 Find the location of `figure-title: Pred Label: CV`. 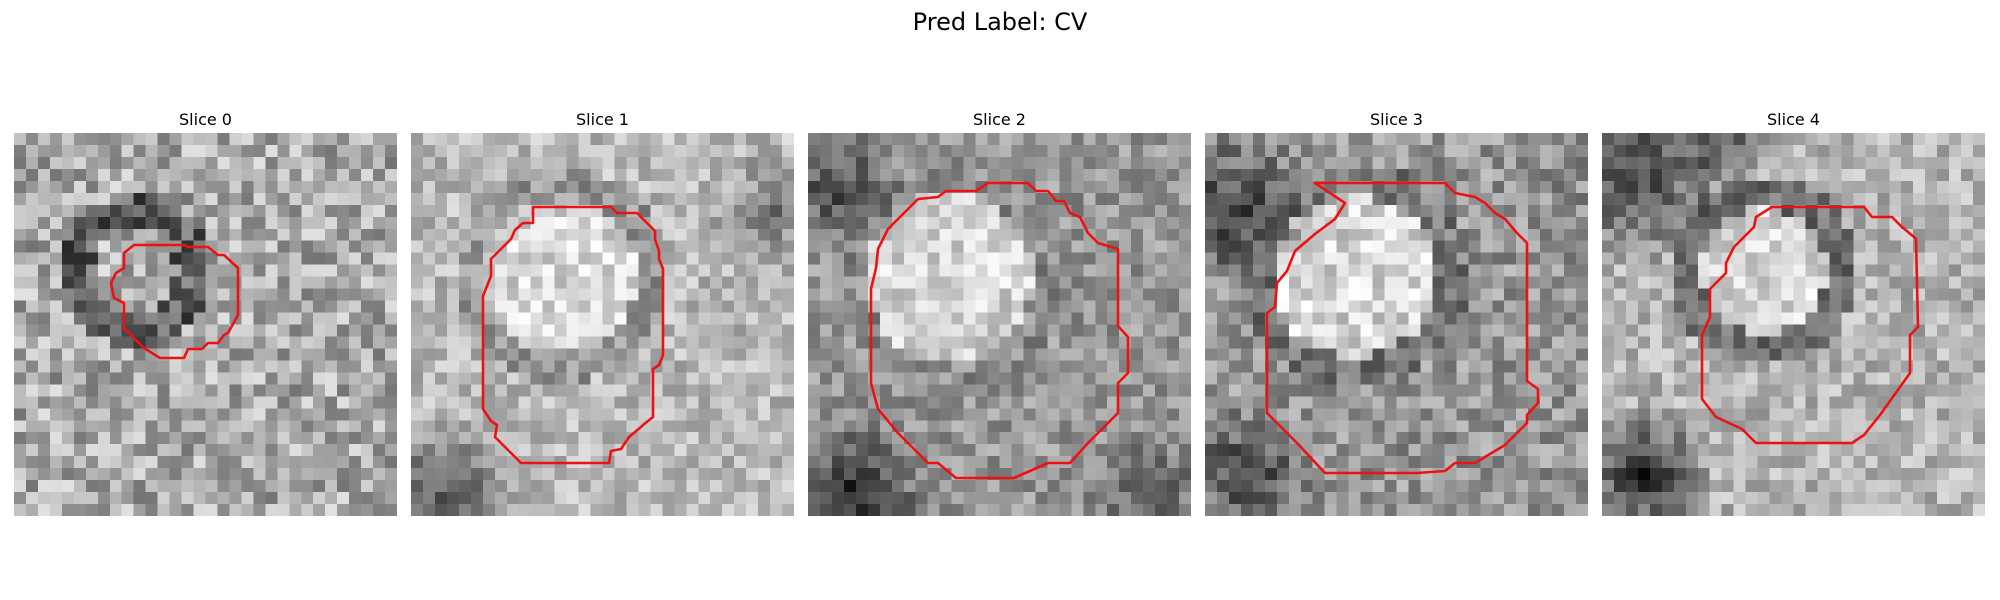

figure-title: Pred Label: CV is located at coordinates (1000, 22).